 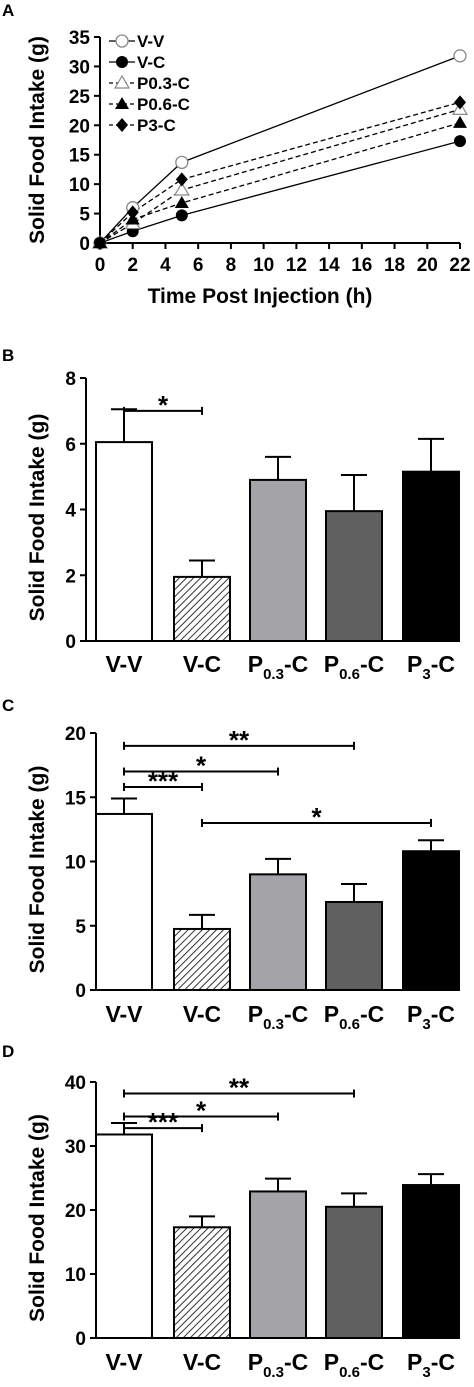 What do you see at coordinates (8, 1051) in the screenshot?
I see `panel-letter-d: D` at bounding box center [8, 1051].